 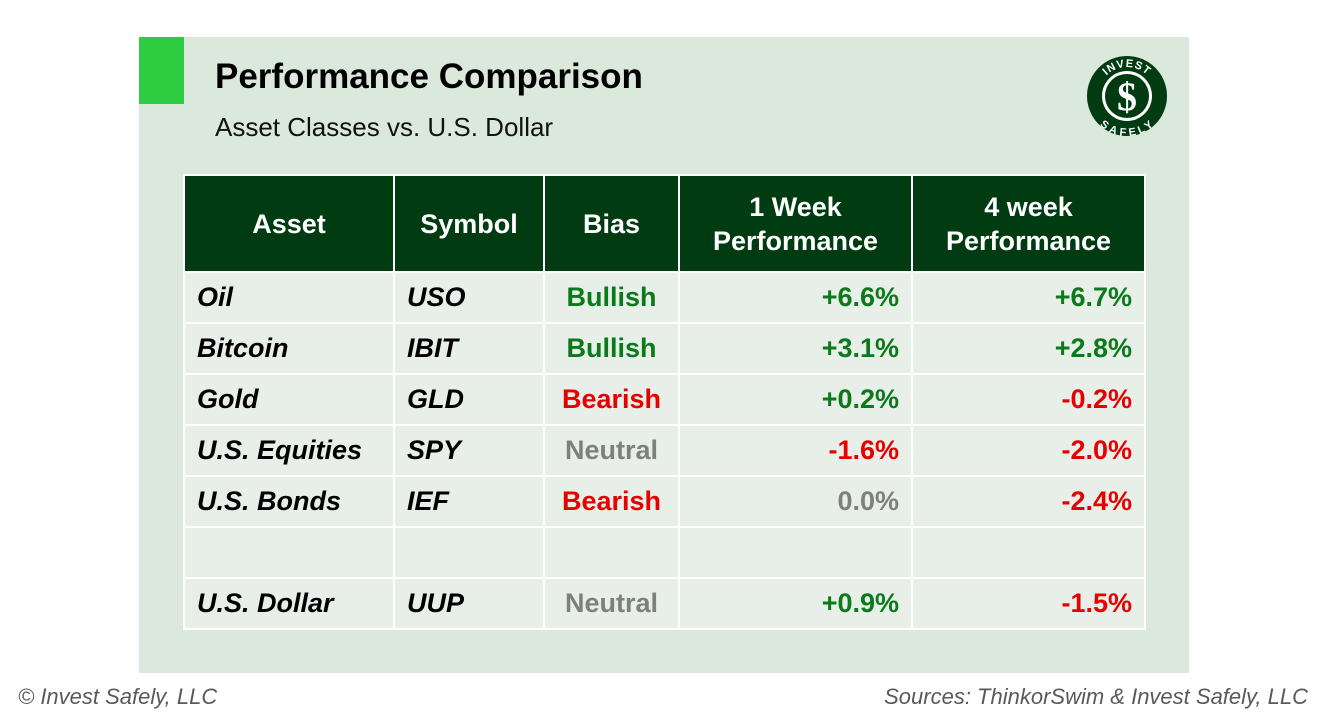 What do you see at coordinates (795, 297) in the screenshot?
I see `week1-cell: +6.6%` at bounding box center [795, 297].